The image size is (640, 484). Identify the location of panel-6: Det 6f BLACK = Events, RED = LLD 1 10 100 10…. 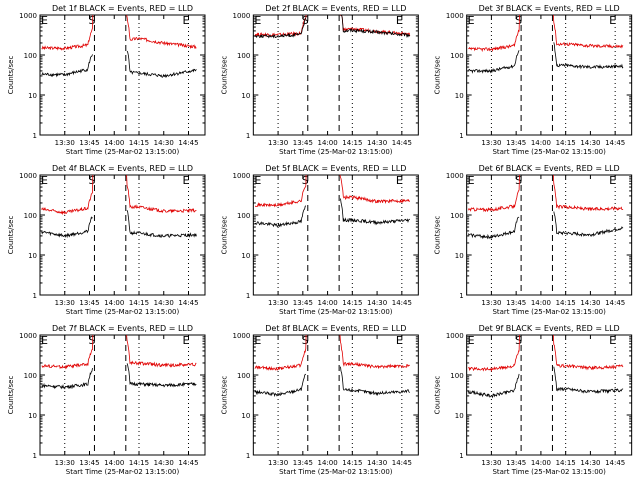
(533, 240).